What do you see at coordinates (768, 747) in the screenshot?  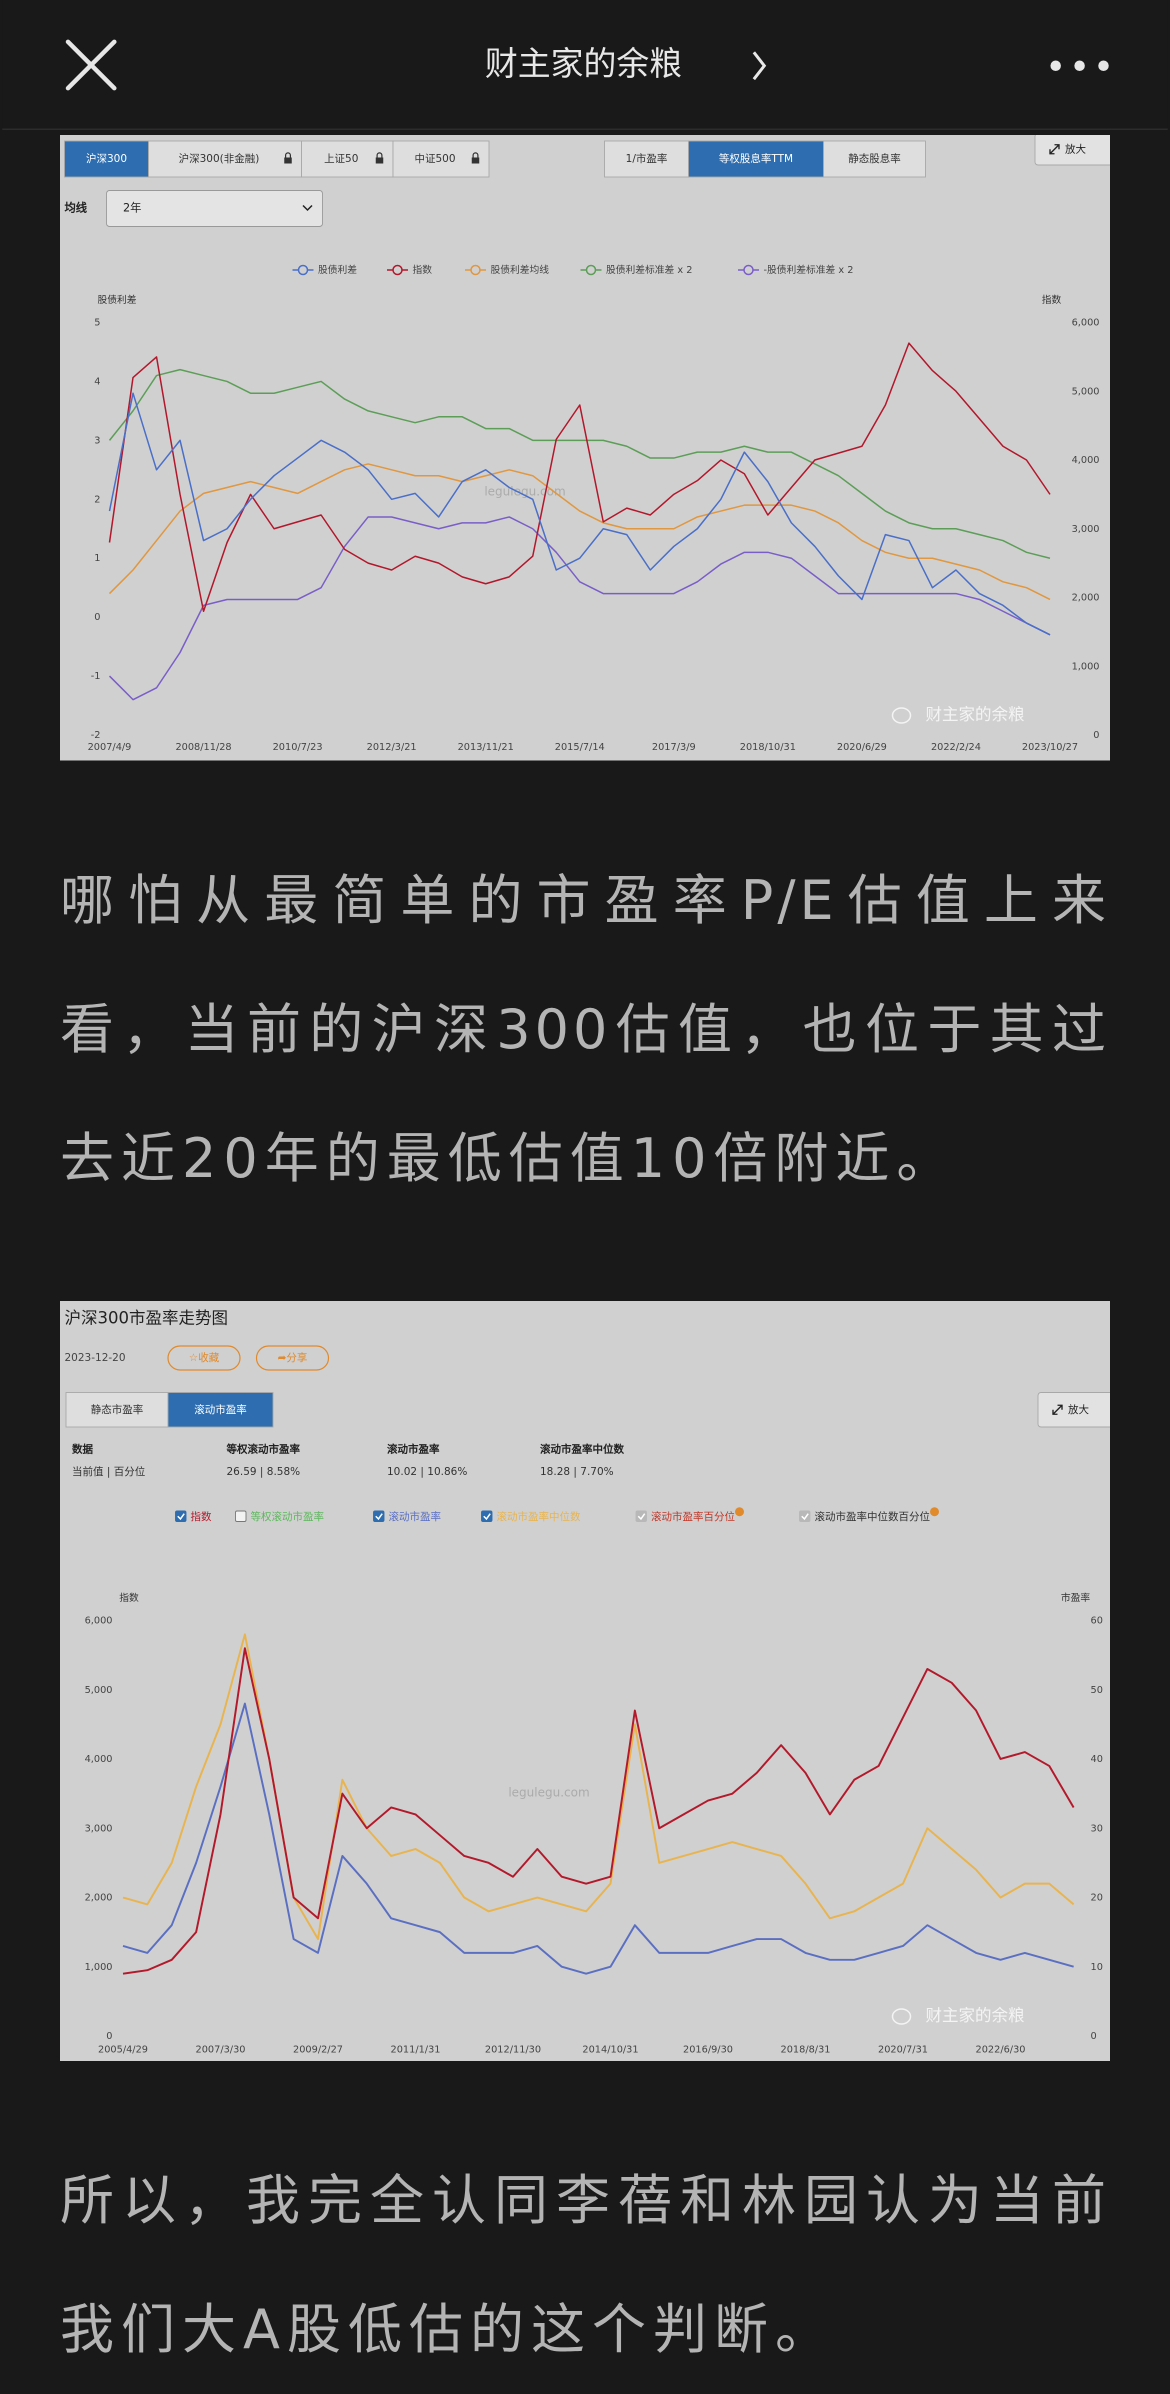 I see `x-tick-label: 2018/10/31` at bounding box center [768, 747].